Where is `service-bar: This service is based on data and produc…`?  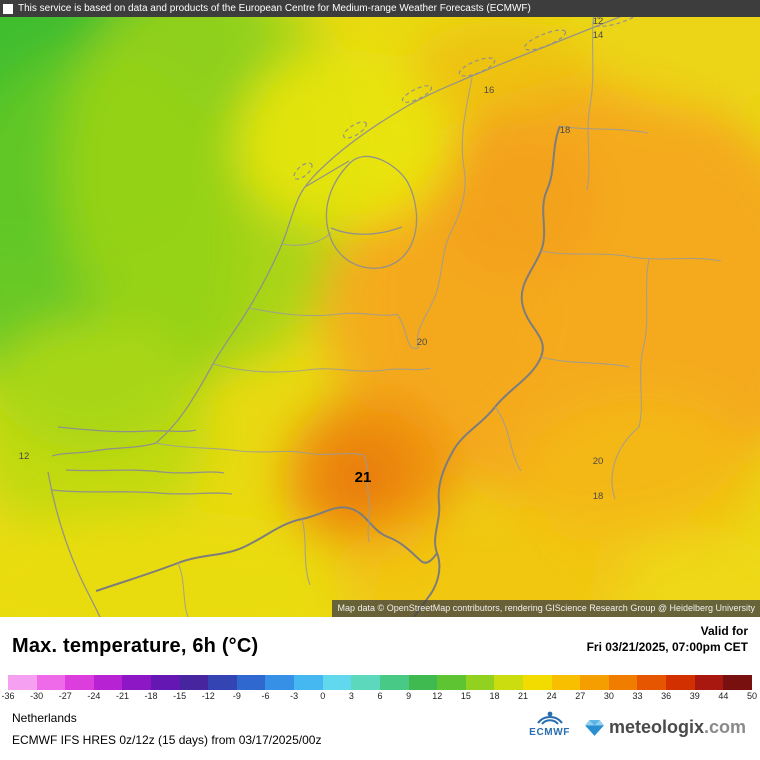
service-bar: This service is based on data and produc… is located at coordinates (380, 8).